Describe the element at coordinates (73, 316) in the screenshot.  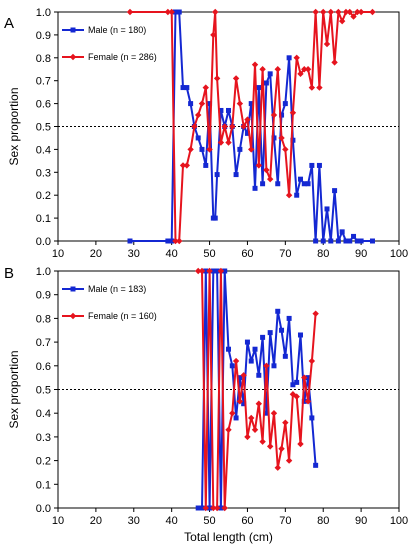
I see `panel-b-legend-female-swatch-marker` at that location.